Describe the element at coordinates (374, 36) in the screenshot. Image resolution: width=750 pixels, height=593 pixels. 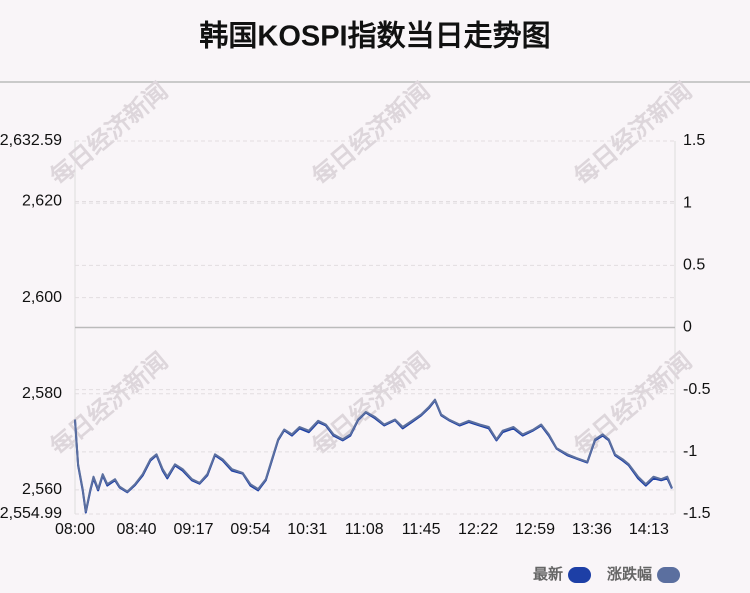
I see `chart-title: 韩国KOSPI指数当日走势图` at that location.